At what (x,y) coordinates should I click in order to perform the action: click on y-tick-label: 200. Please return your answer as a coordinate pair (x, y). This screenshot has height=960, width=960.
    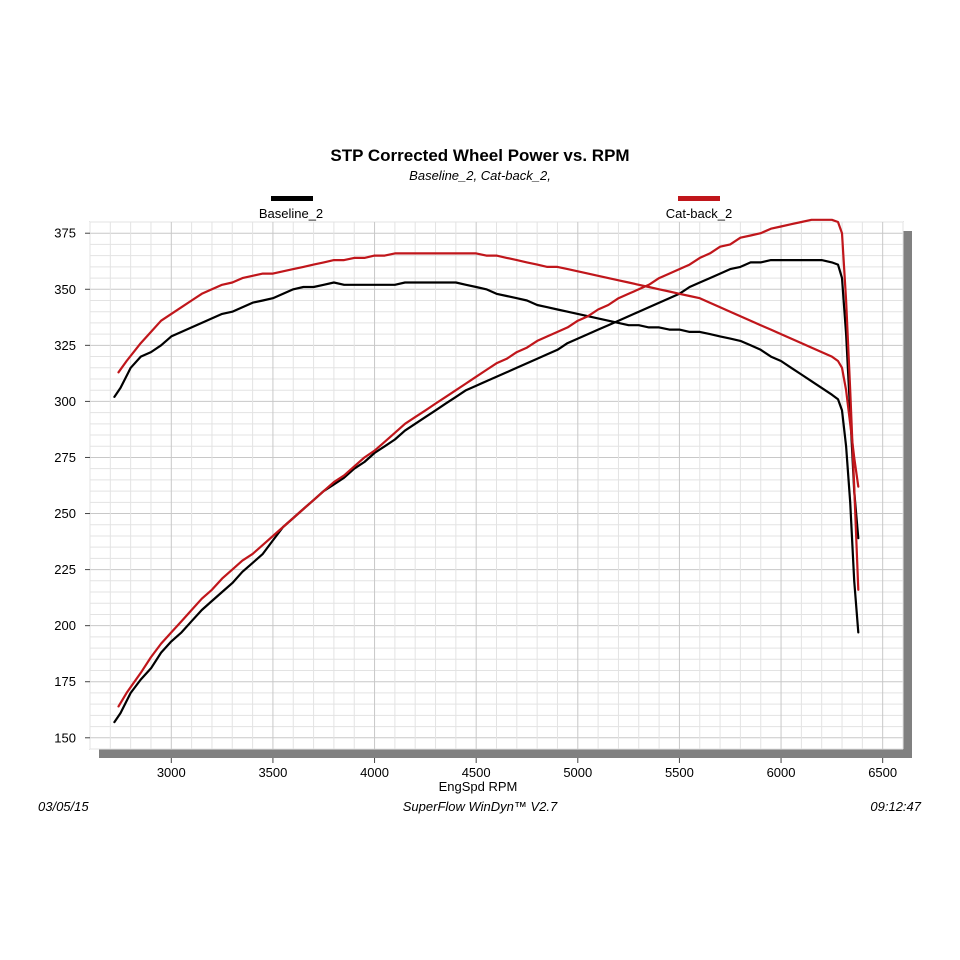
    Looking at the image, I should click on (65, 625).